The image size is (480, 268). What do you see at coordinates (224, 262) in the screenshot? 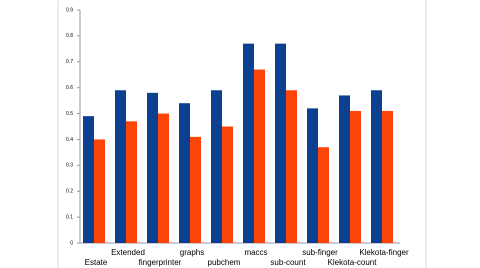
I see `x-tick-label: pubchem` at bounding box center [224, 262].